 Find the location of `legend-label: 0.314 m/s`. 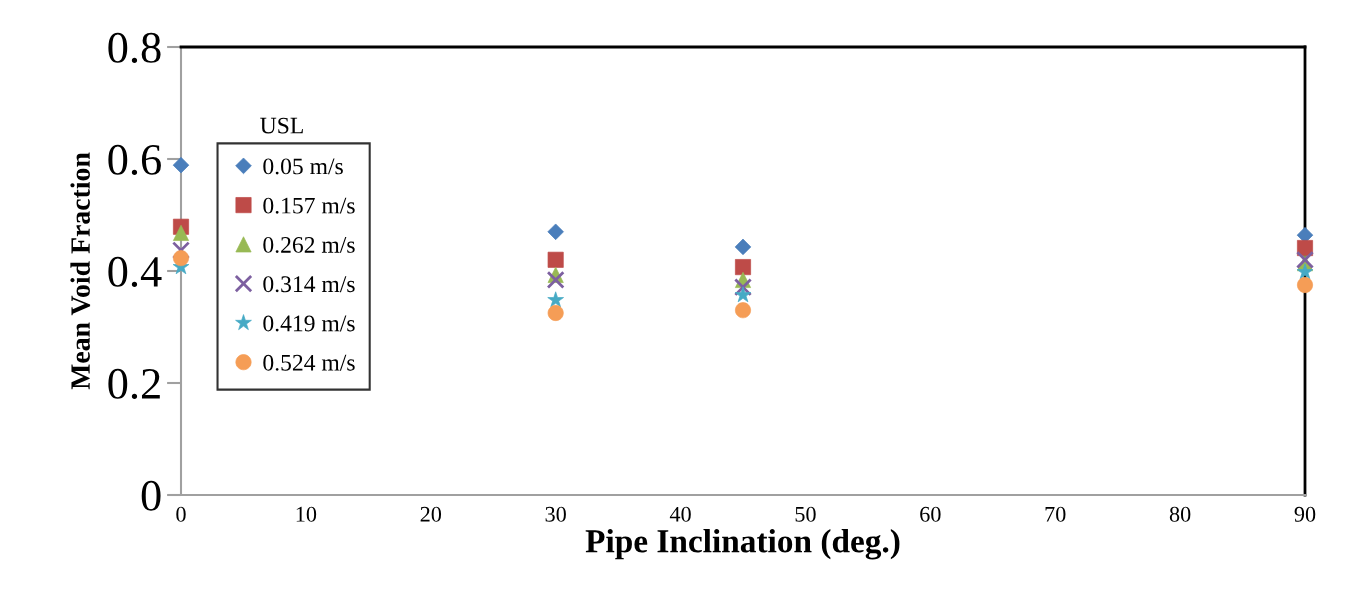

legend-label: 0.314 m/s is located at coordinates (309, 284).